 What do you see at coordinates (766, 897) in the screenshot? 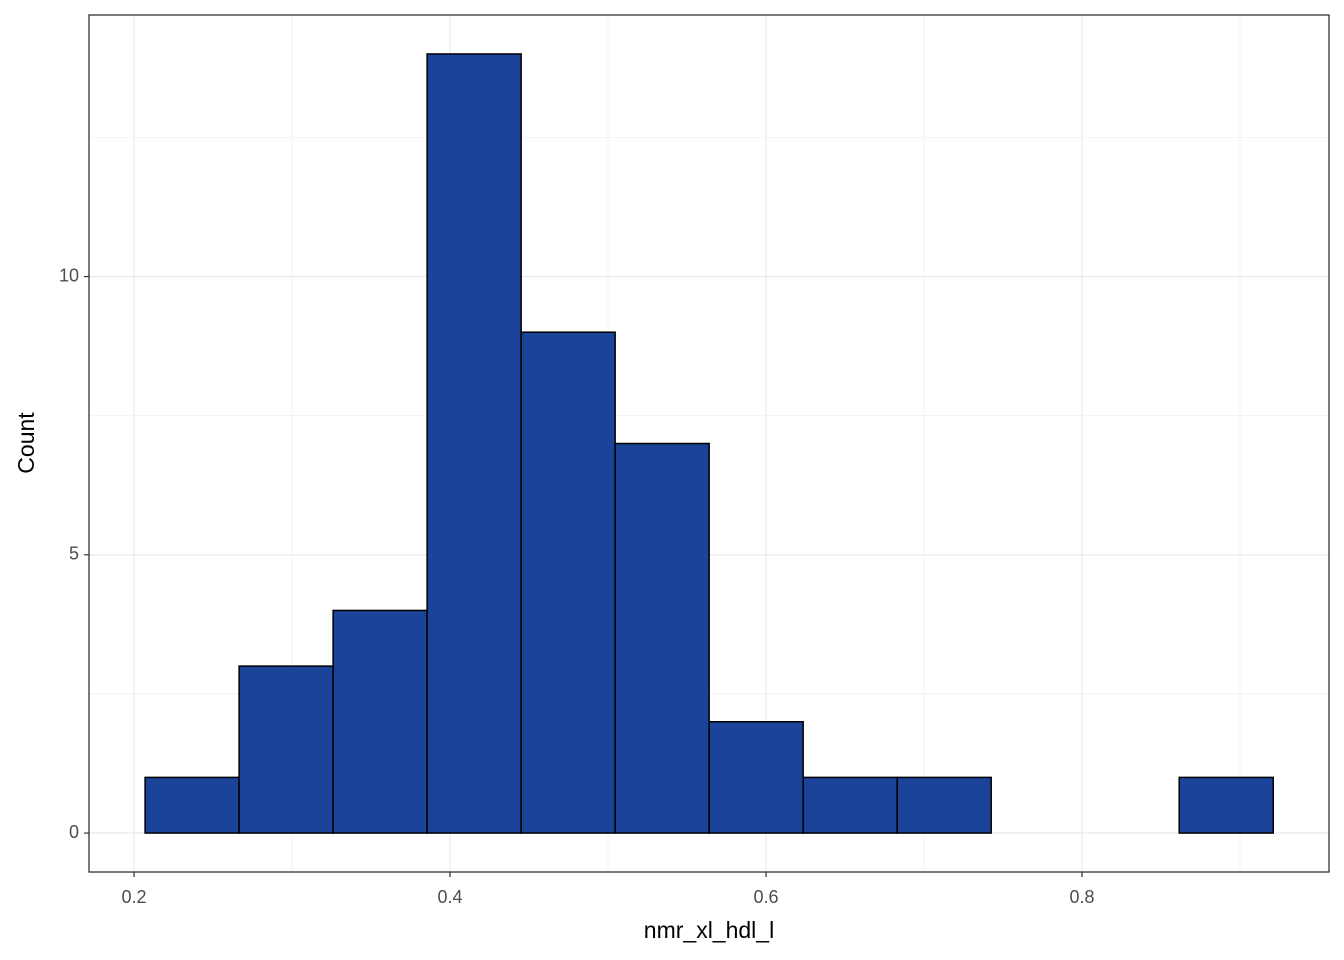
I see `x-tick-label: 0.6` at bounding box center [766, 897].